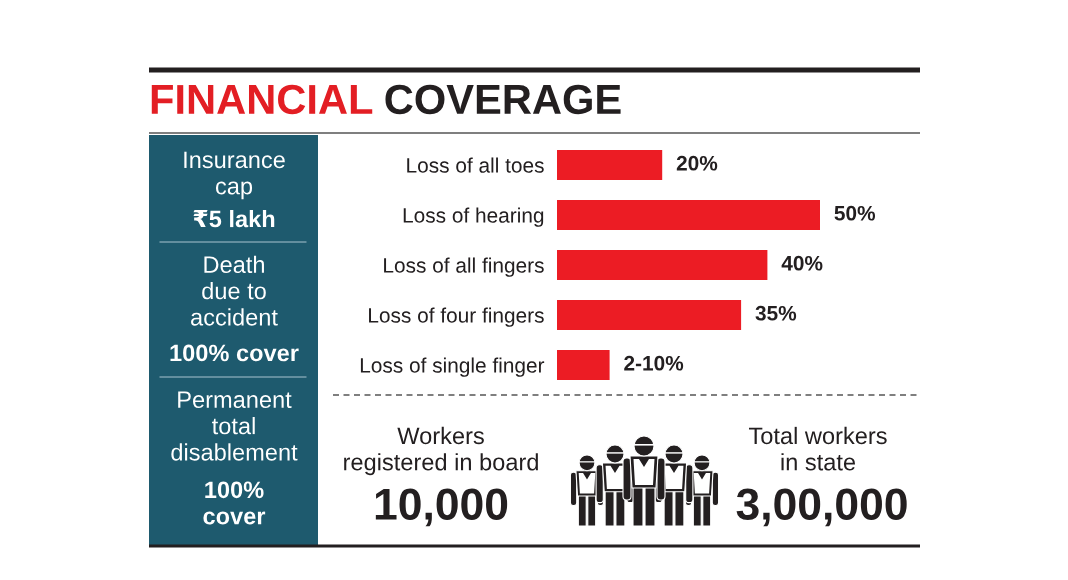 The width and height of the screenshot is (1068, 580). Describe the element at coordinates (234, 426) in the screenshot. I see `text: Permanent total disablement` at that location.